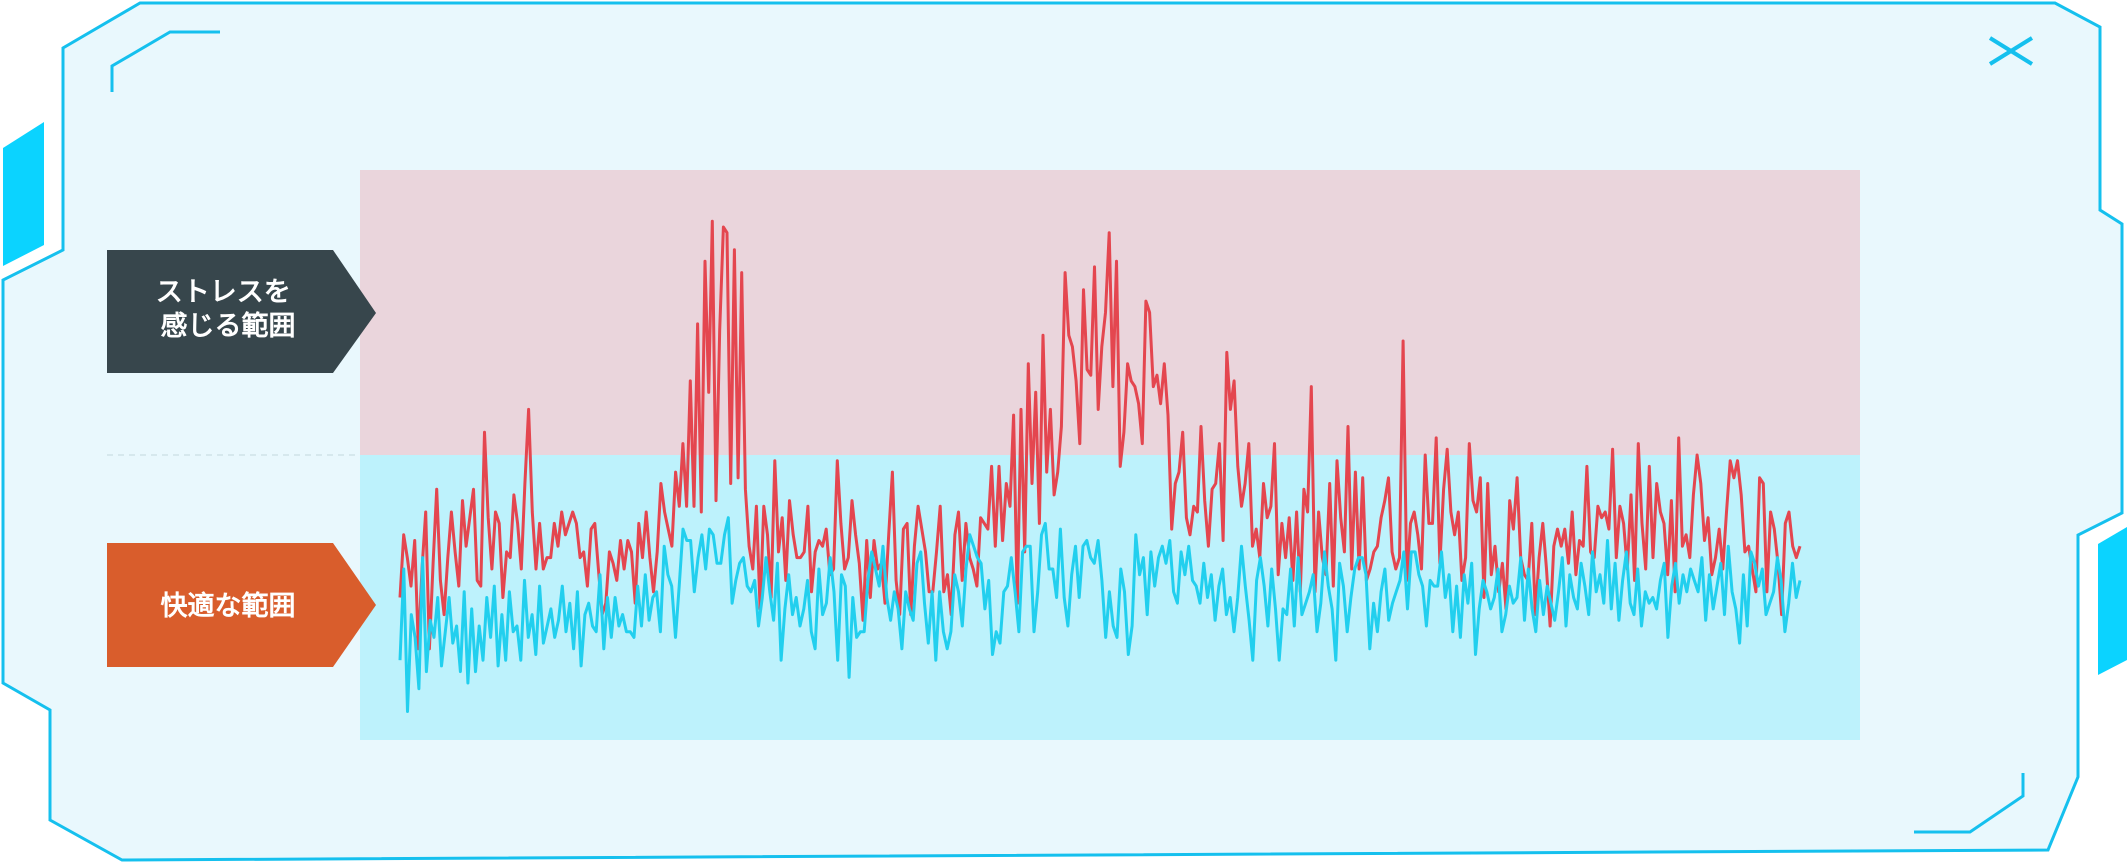  I want to click on left-accent-bar, so click(23, 194).